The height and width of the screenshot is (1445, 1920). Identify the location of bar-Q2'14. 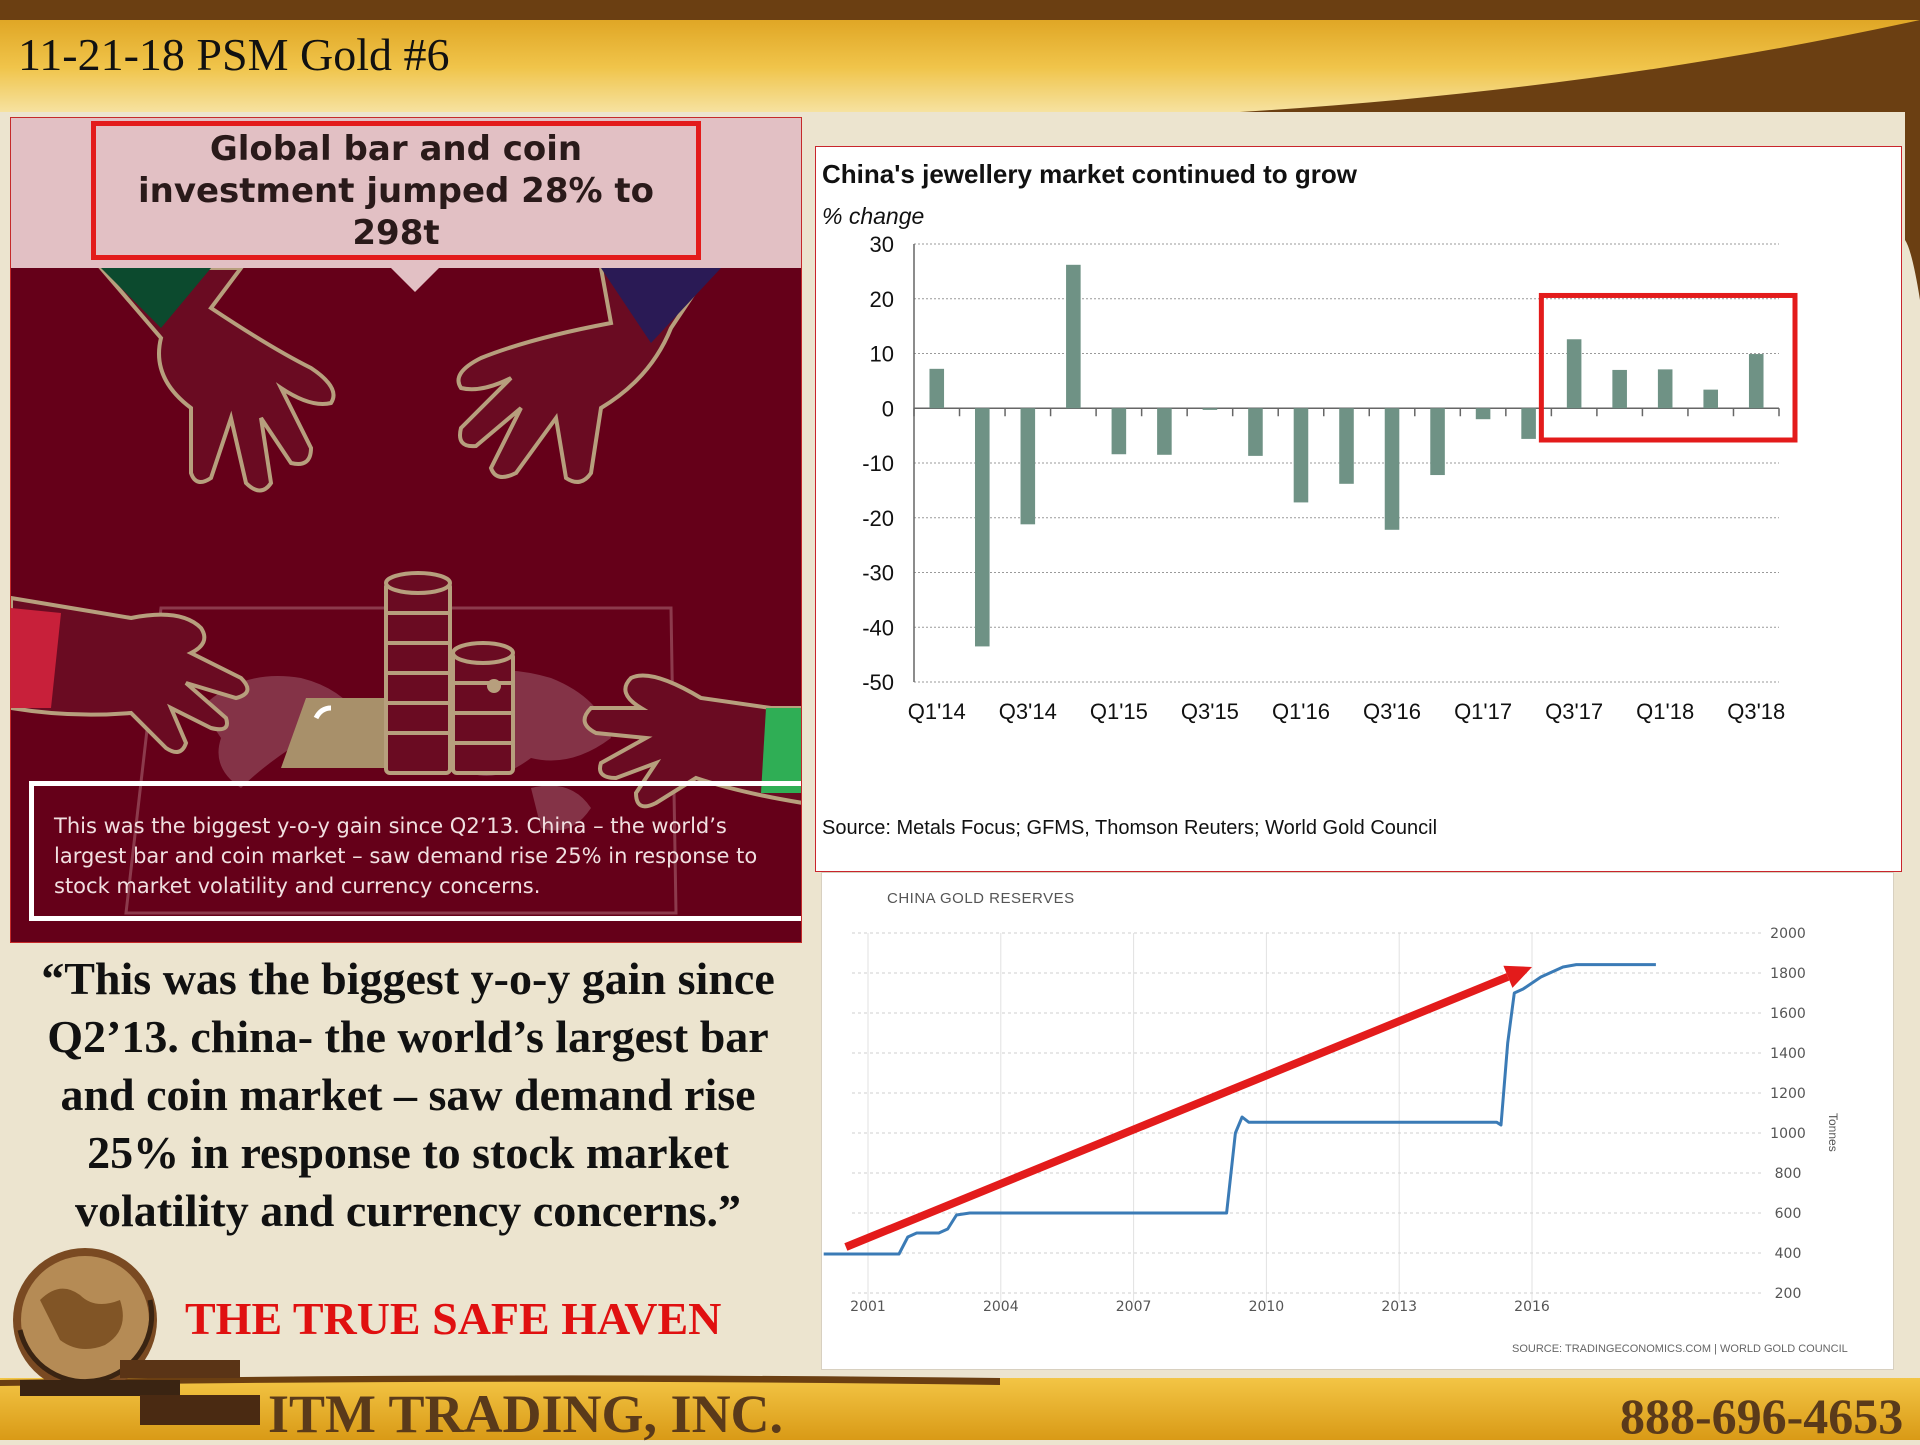
(982, 527).